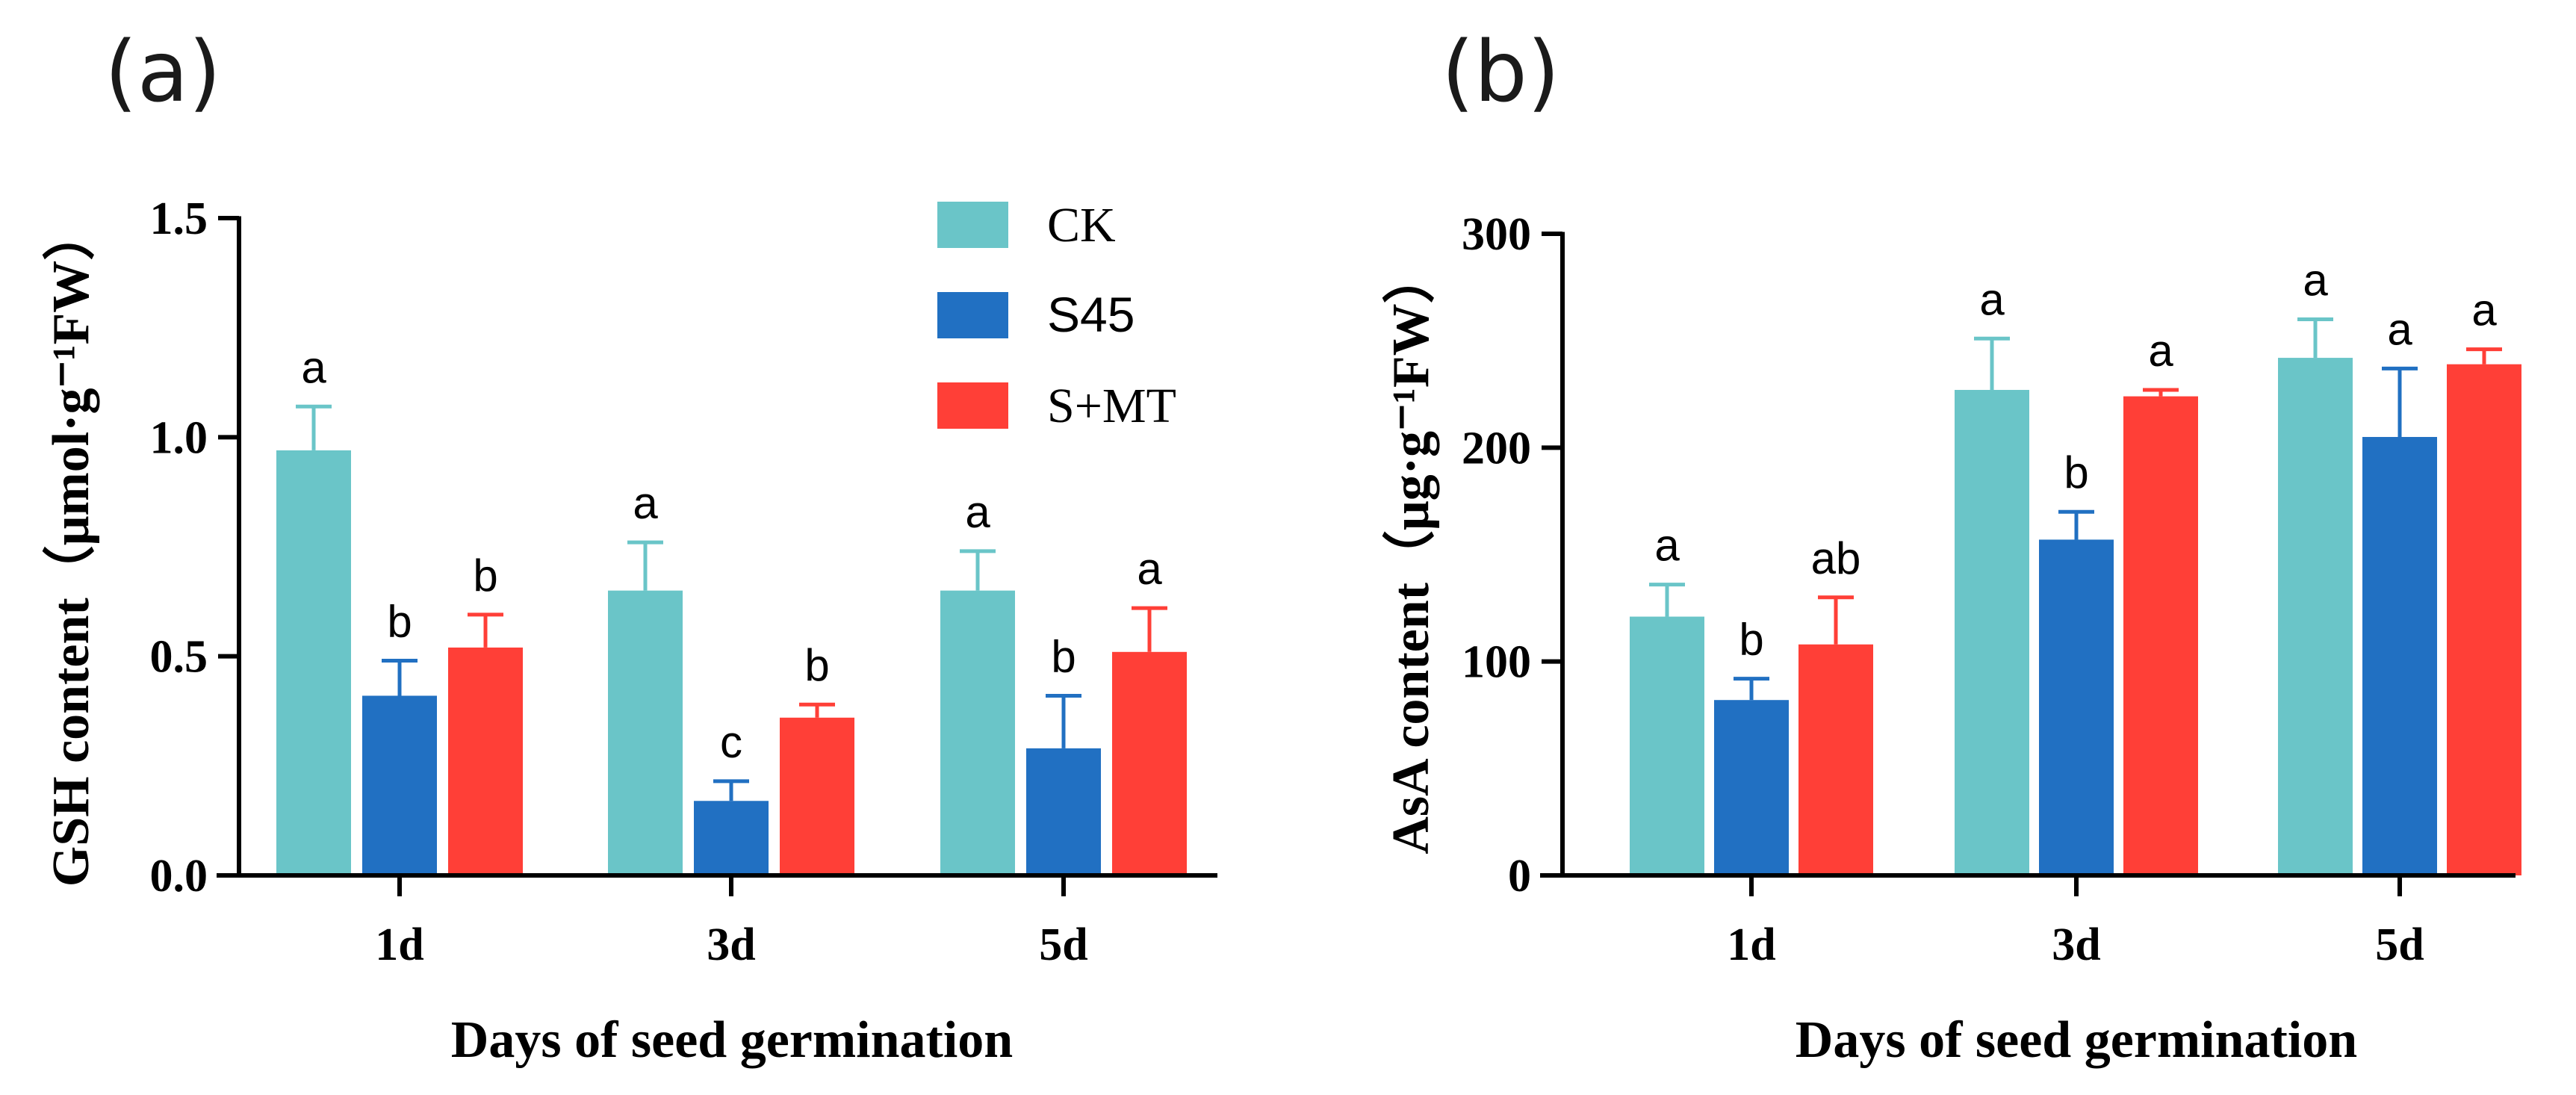 The height and width of the screenshot is (1095, 2576). What do you see at coordinates (973, 405) in the screenshot?
I see `legend-swatch-smt` at bounding box center [973, 405].